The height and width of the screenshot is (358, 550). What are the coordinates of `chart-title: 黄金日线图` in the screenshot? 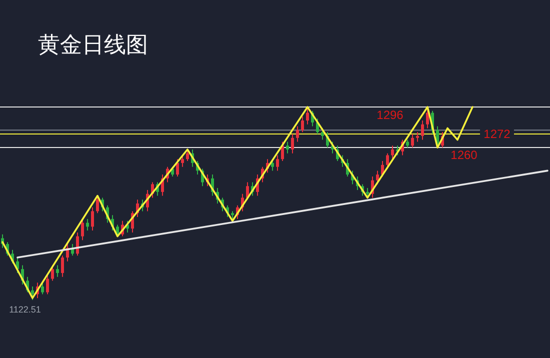 It's located at (93, 45).